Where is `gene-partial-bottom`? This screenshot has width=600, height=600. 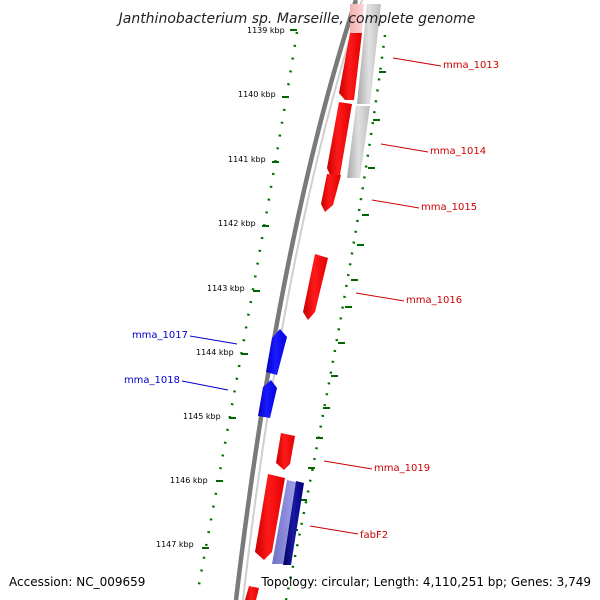 gene-partial-bottom is located at coordinates (252, 593).